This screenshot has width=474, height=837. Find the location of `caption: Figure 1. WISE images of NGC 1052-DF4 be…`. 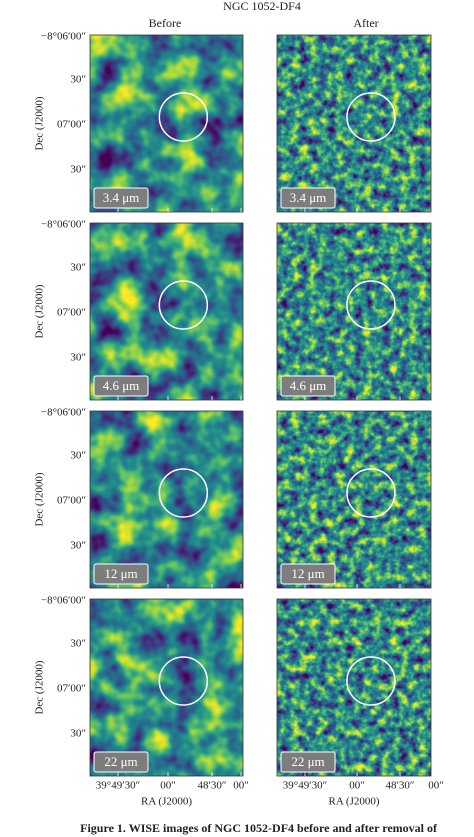

caption: Figure 1. WISE images of NGC 1052-DF4 be… is located at coordinates (259, 828).